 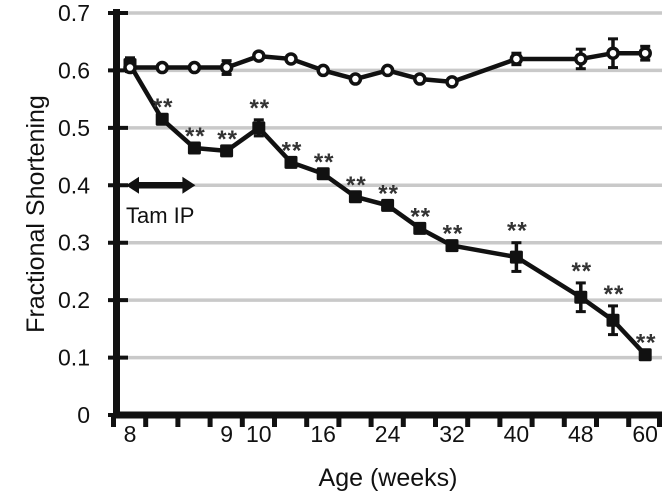 I want to click on x-tick-label: 48, so click(x=581, y=434).